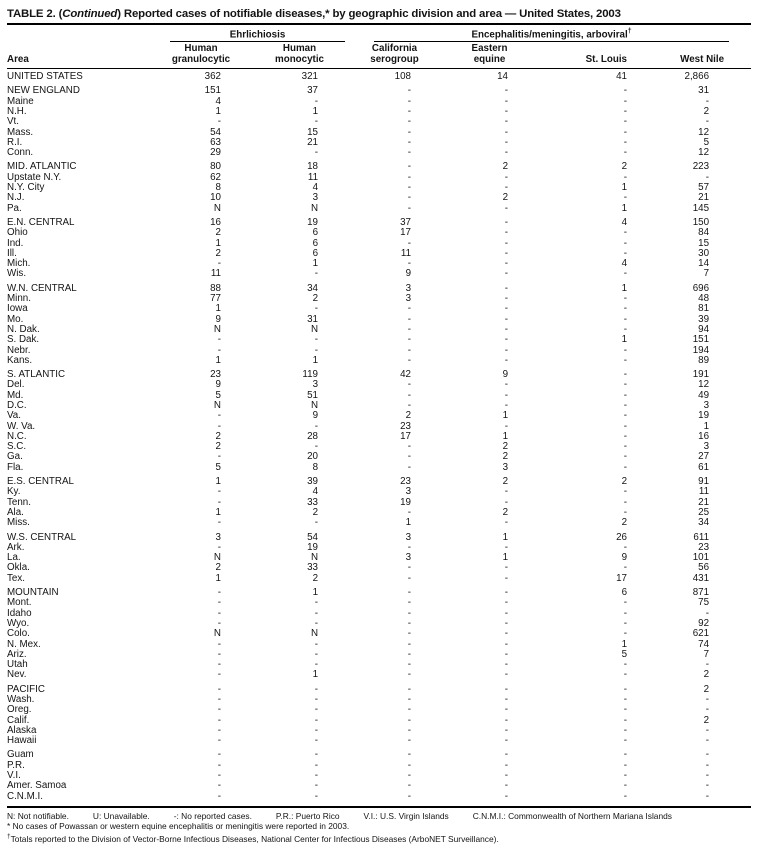  Describe the element at coordinates (299, 59) in the screenshot. I see `column-header-line2: monocytic` at that location.